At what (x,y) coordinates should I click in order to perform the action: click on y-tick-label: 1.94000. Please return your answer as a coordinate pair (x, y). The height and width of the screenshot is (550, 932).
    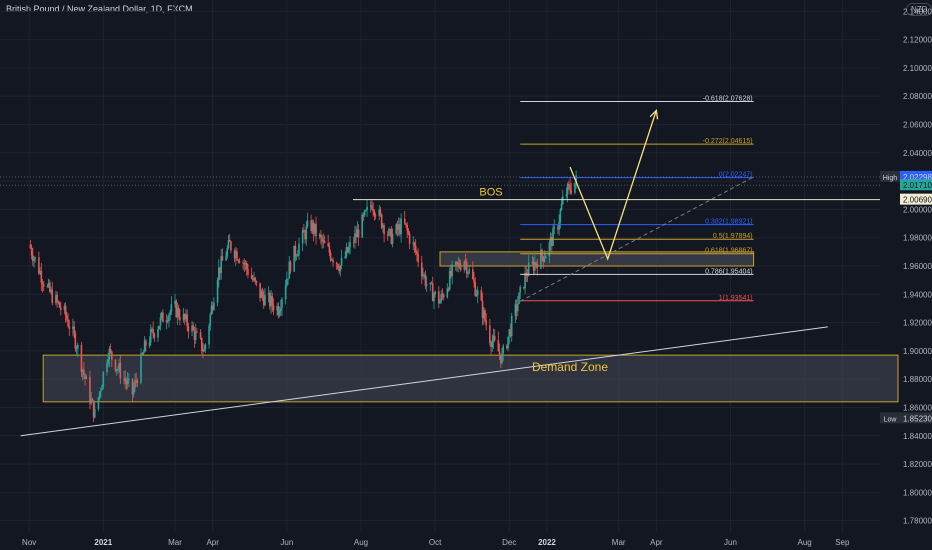
    Looking at the image, I should click on (917, 294).